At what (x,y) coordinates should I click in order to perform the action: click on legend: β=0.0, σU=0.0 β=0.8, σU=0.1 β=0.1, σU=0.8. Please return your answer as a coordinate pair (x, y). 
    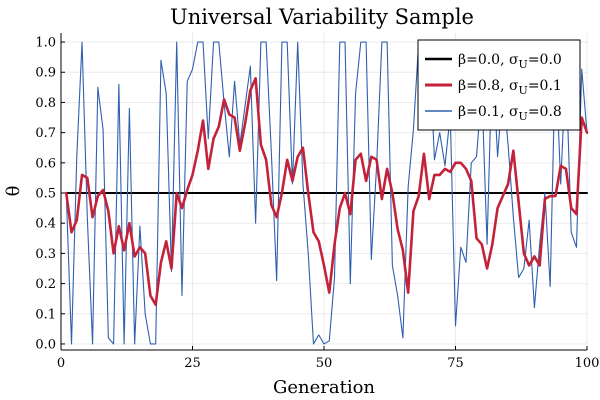
    Looking at the image, I should click on (499, 85).